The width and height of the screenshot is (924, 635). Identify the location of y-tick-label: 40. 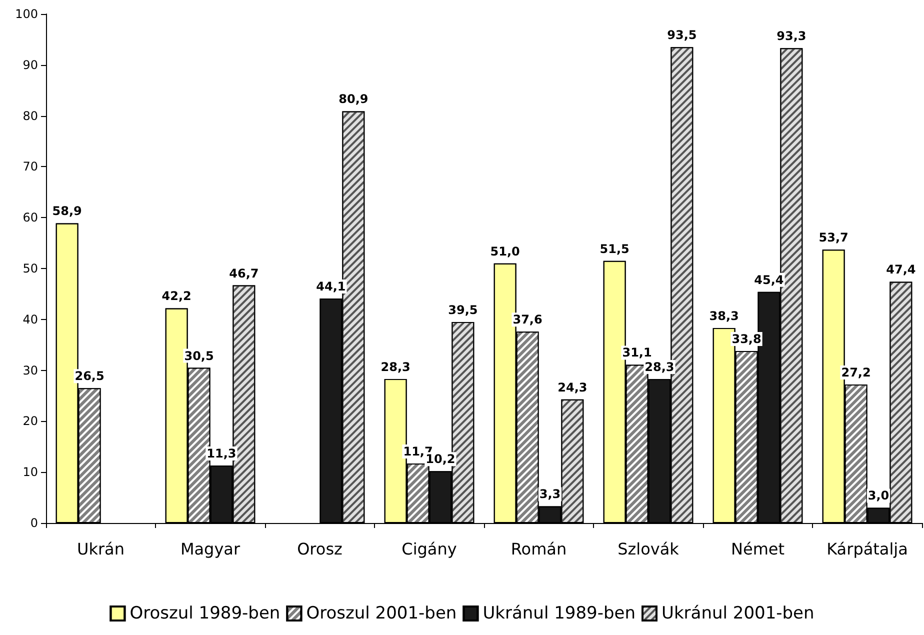
(30, 319).